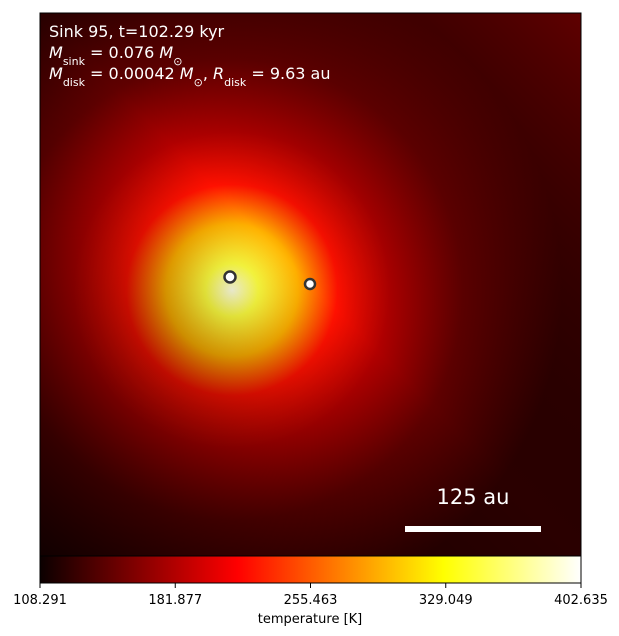  What do you see at coordinates (40, 600) in the screenshot?
I see `colorbar-tick-label: 108.291` at bounding box center [40, 600].